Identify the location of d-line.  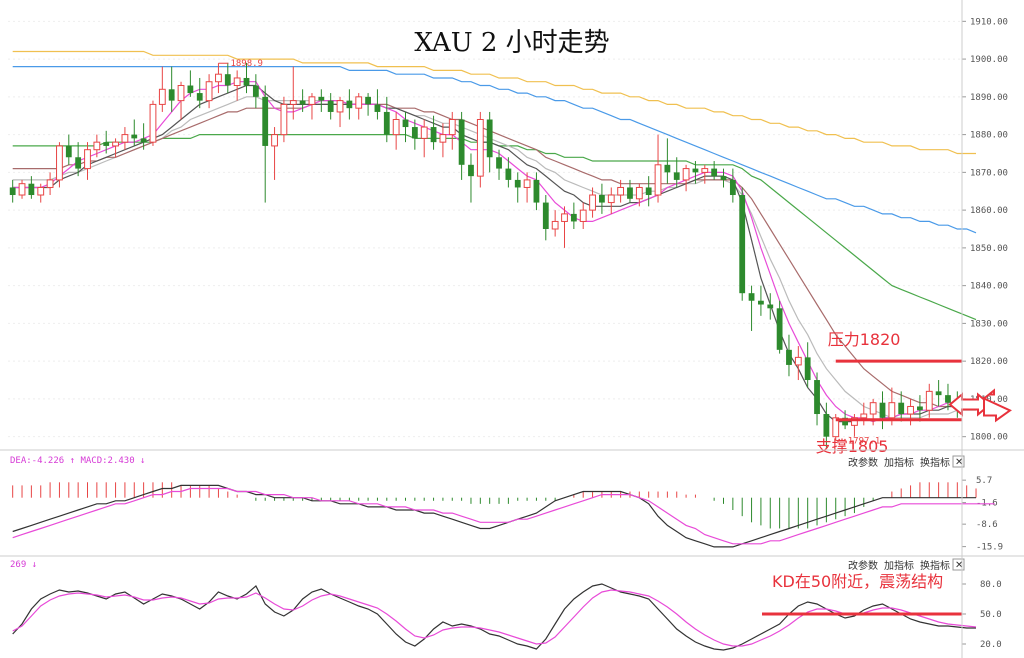
(494, 618).